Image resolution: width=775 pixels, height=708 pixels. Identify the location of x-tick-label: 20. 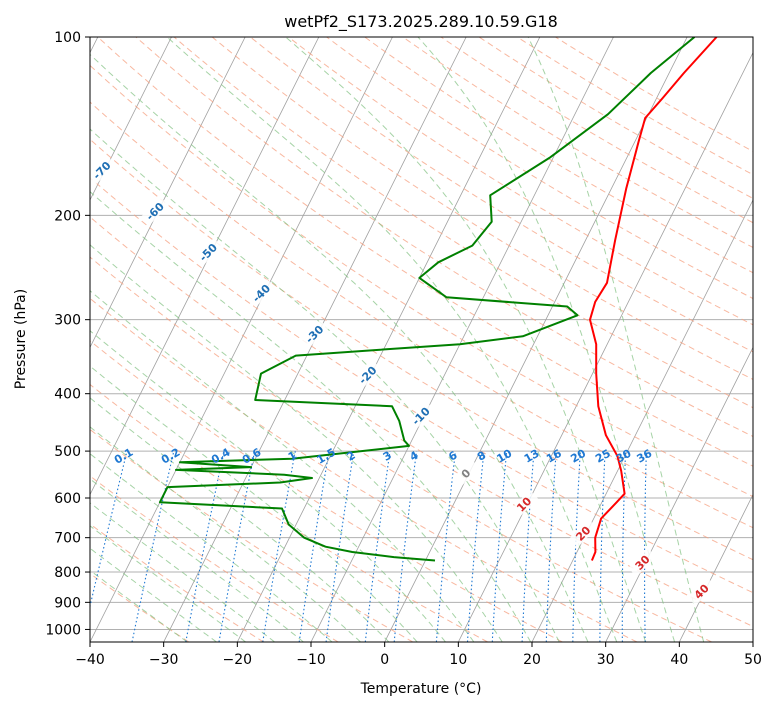
(532, 660).